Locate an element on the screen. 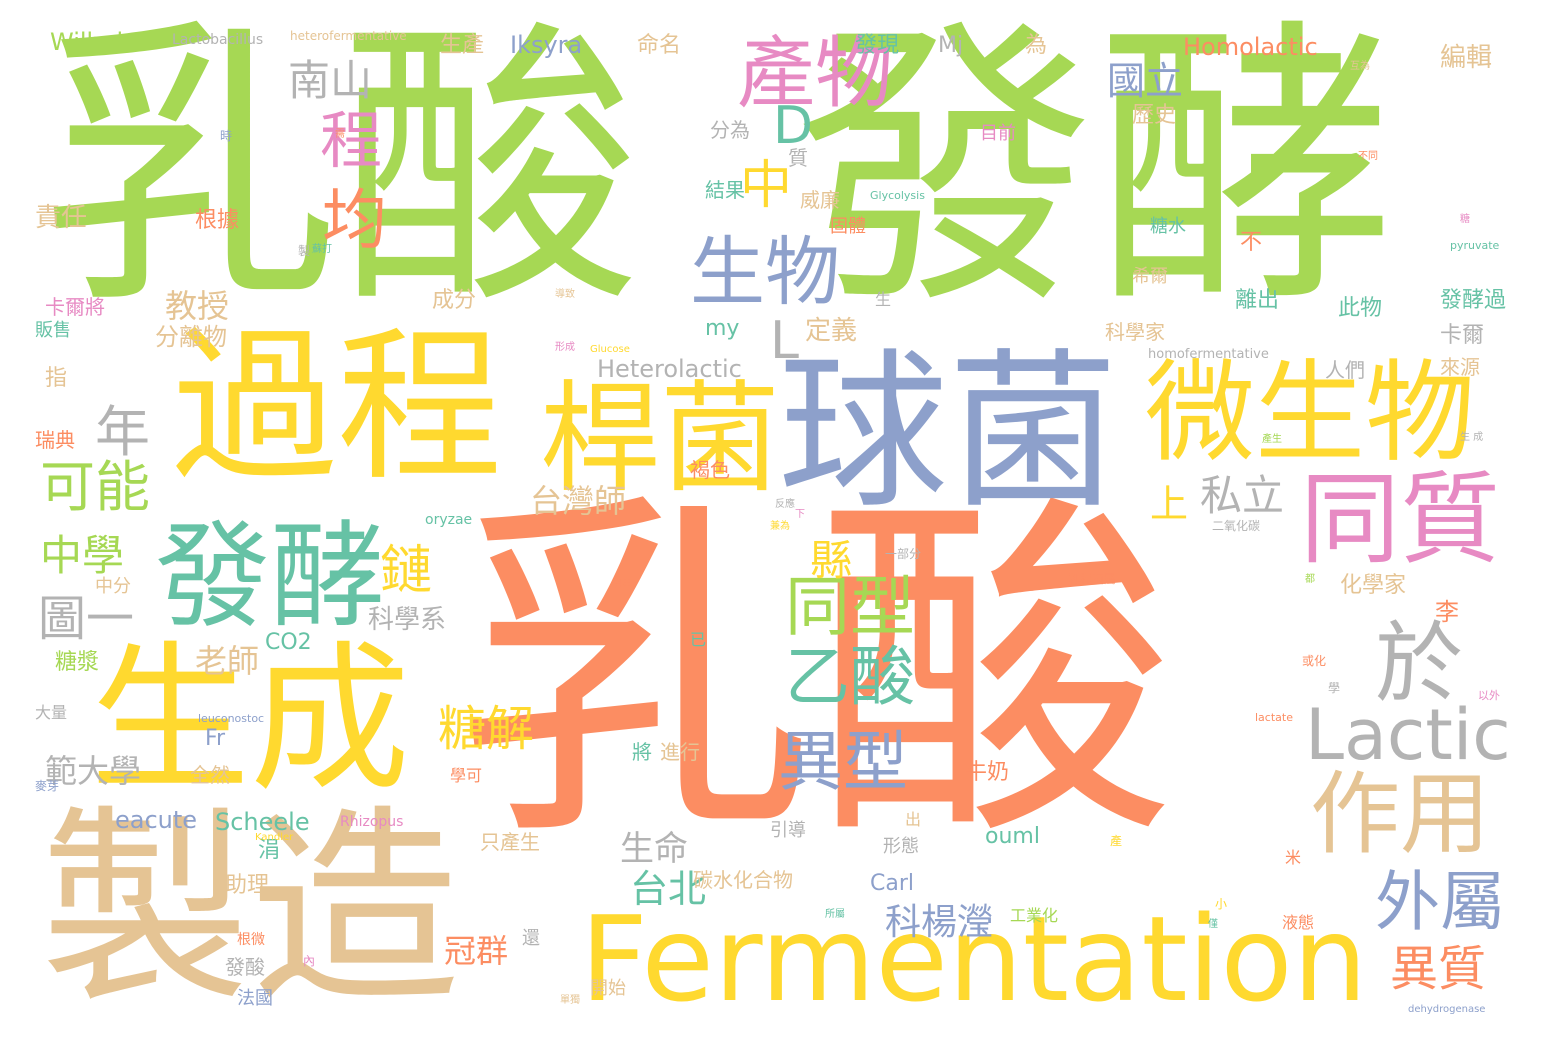 This screenshot has height=1052, width=1548. cloud-word: 根微 is located at coordinates (251, 940).